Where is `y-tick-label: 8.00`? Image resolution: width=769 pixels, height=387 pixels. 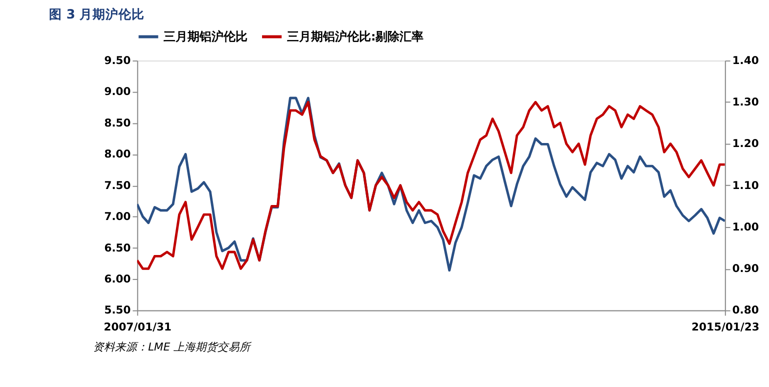 y-tick-label: 8.00 is located at coordinates (117, 154).